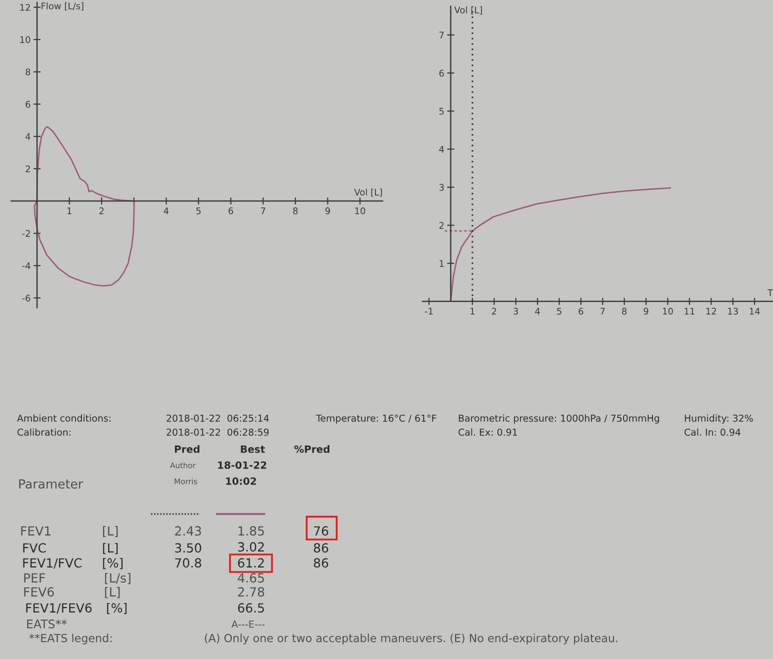 Image resolution: width=773 pixels, height=659 pixels. Describe the element at coordinates (26, 266) in the screenshot. I see `y-tick-label: -4` at that location.